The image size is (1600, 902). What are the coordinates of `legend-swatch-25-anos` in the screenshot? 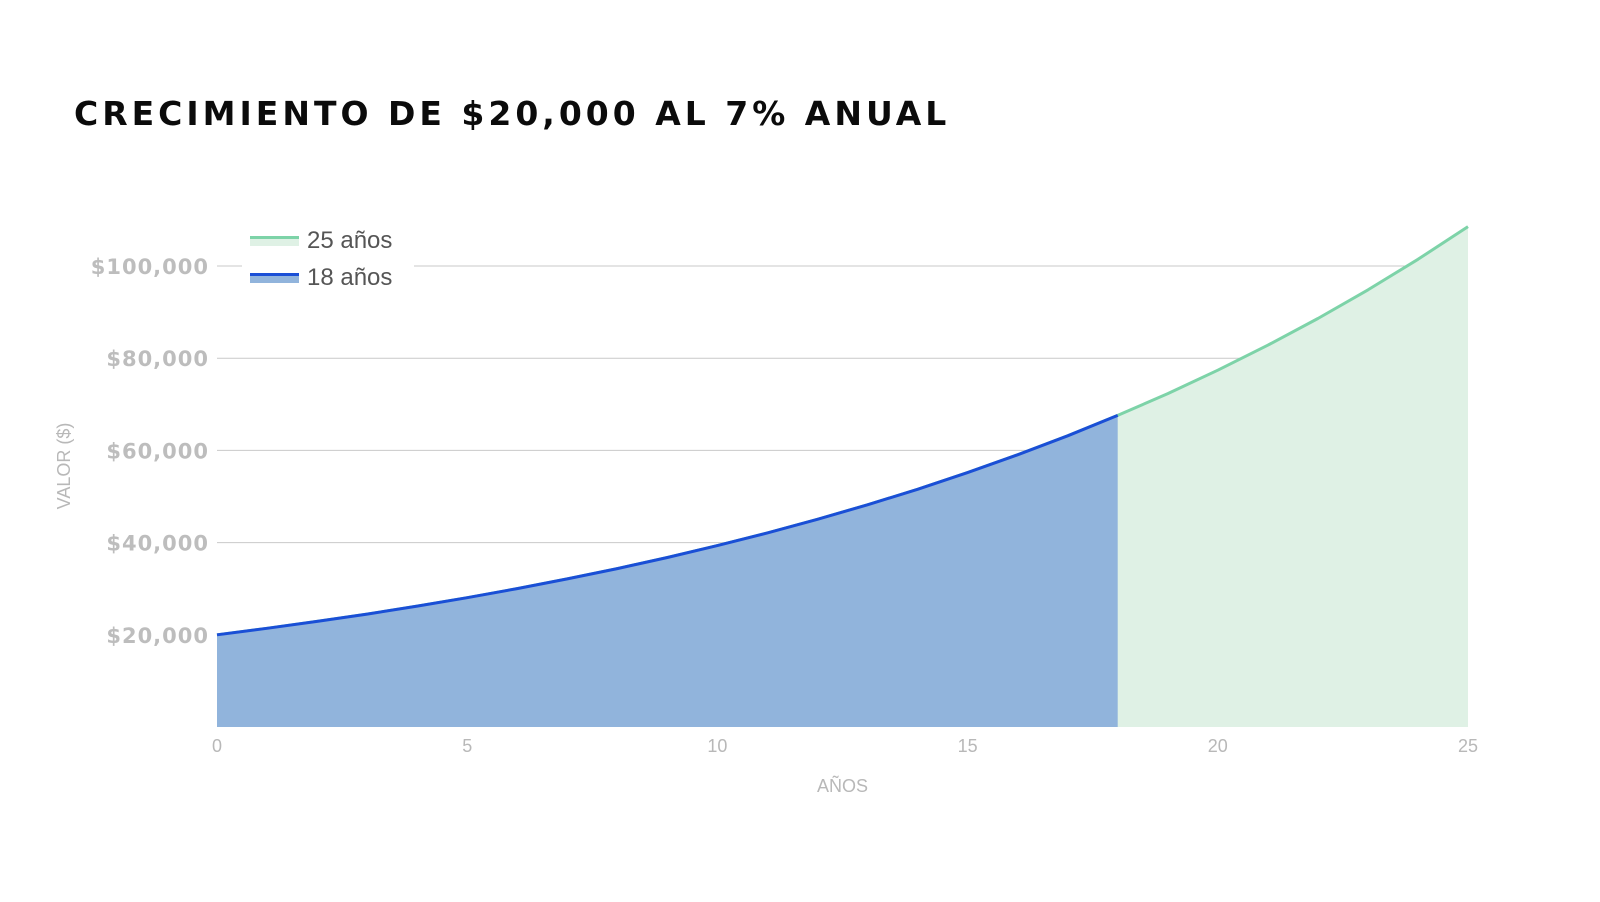 It's located at (274, 241).